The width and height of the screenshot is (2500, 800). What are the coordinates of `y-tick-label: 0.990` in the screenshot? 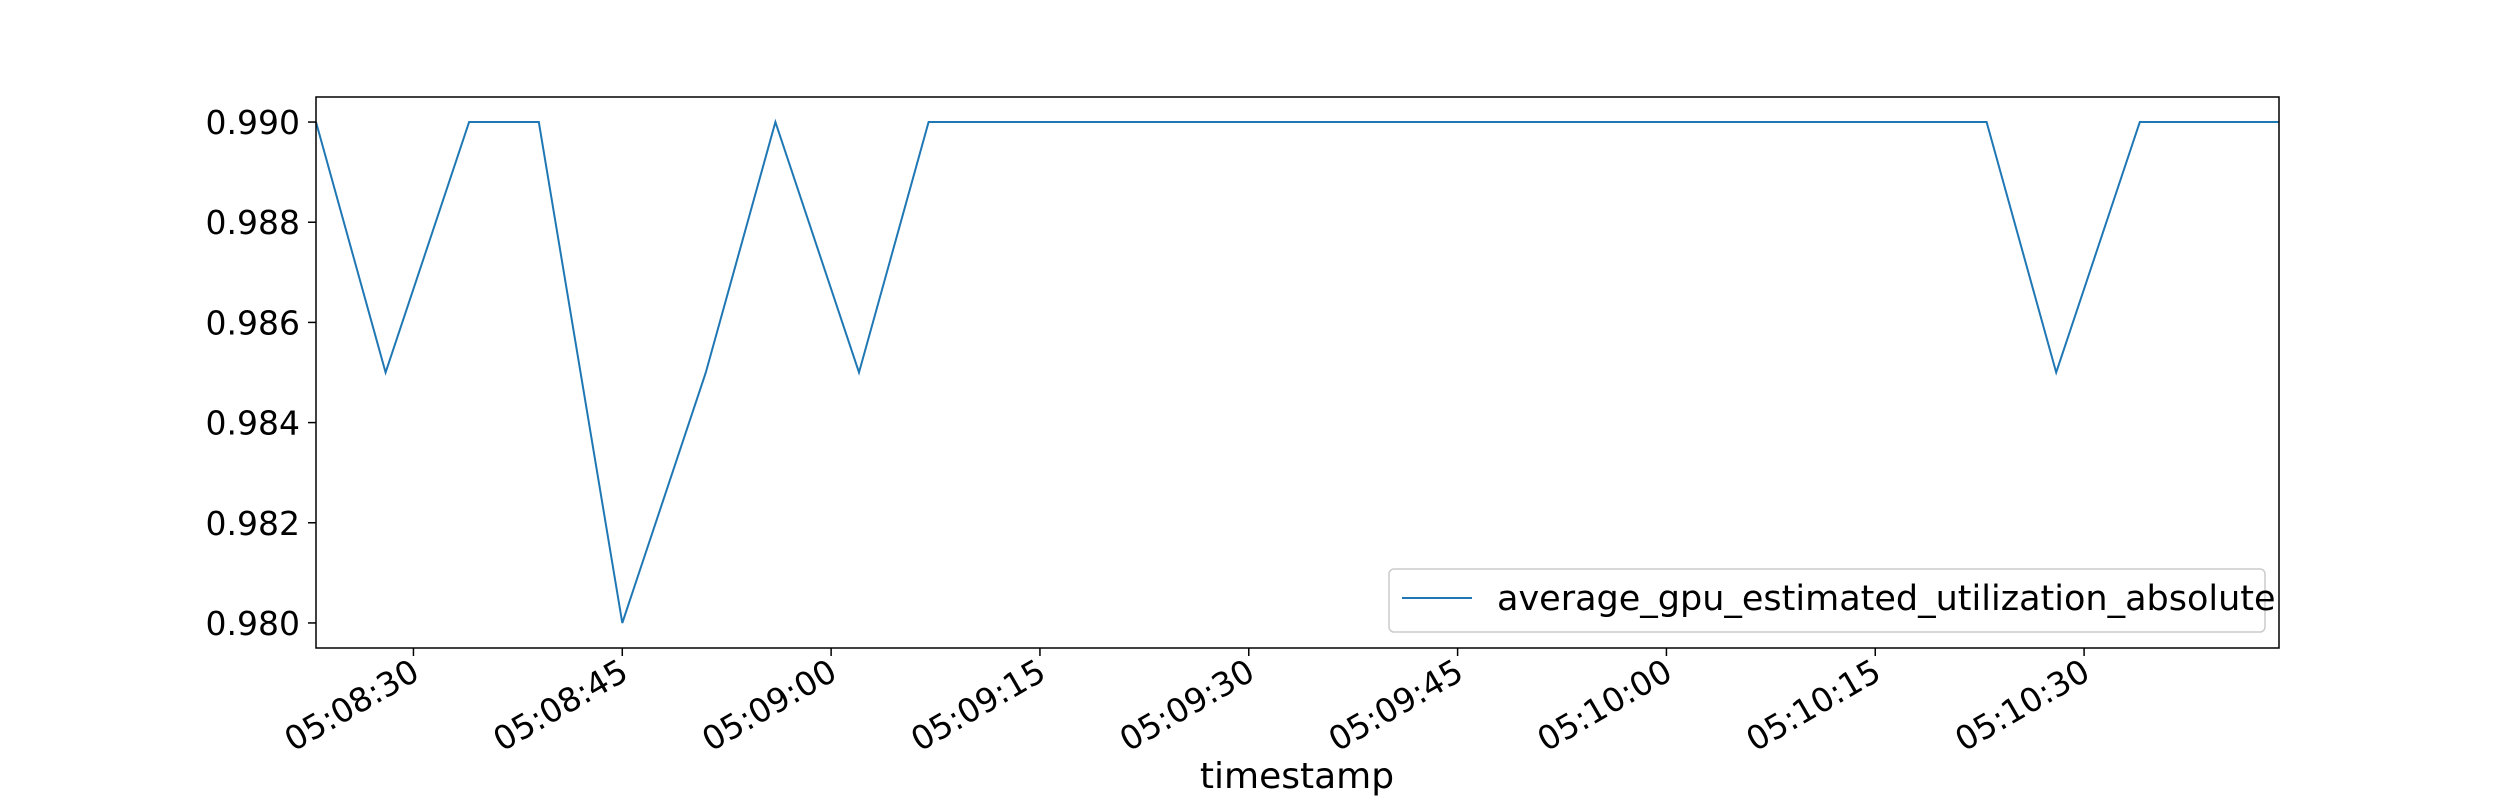 It's located at (253, 122).